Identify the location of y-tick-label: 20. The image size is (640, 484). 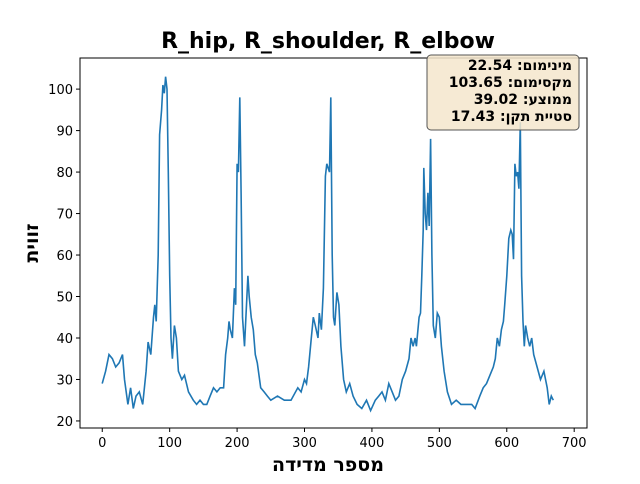
(64, 422).